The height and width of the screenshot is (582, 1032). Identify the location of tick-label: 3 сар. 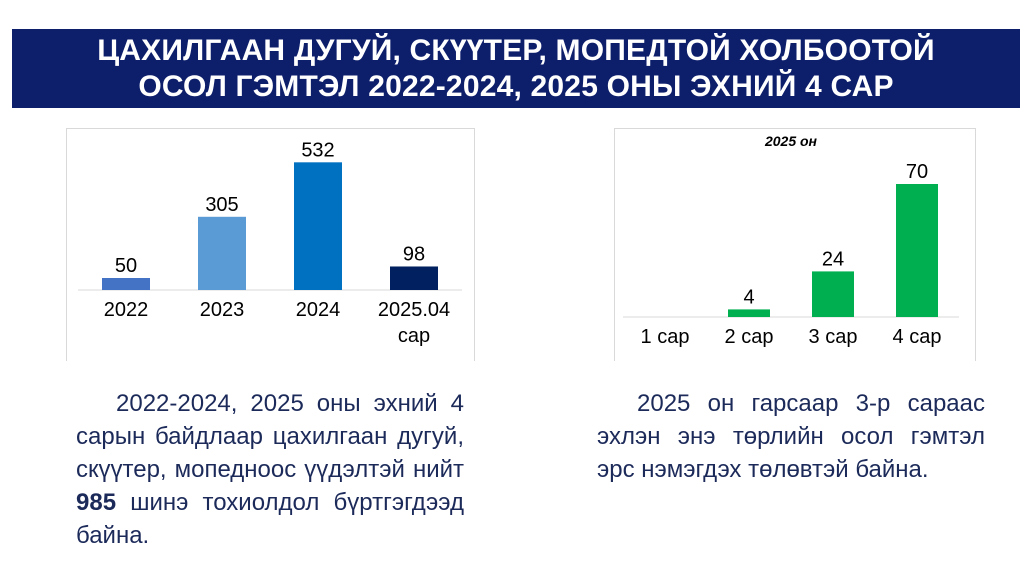
(833, 337).